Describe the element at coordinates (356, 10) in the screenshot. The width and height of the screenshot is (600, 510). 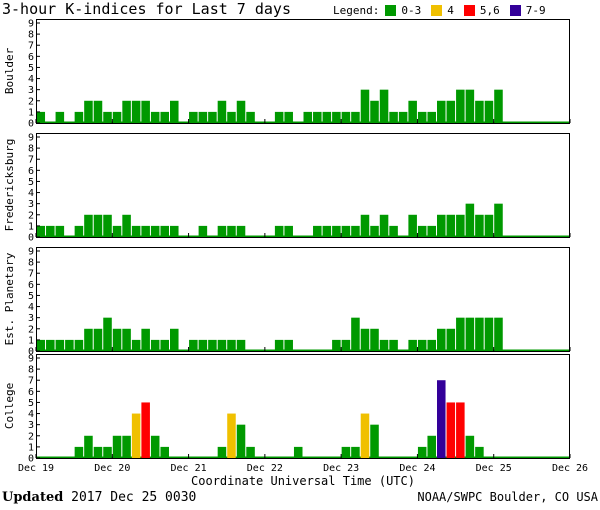
I see `legend-label: Legend:` at that location.